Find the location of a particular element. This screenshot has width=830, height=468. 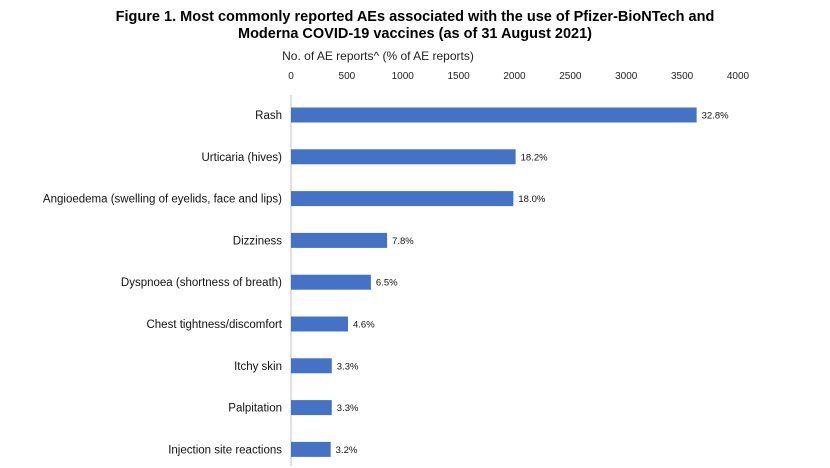

x-tick-label: 2000 is located at coordinates (514, 76).